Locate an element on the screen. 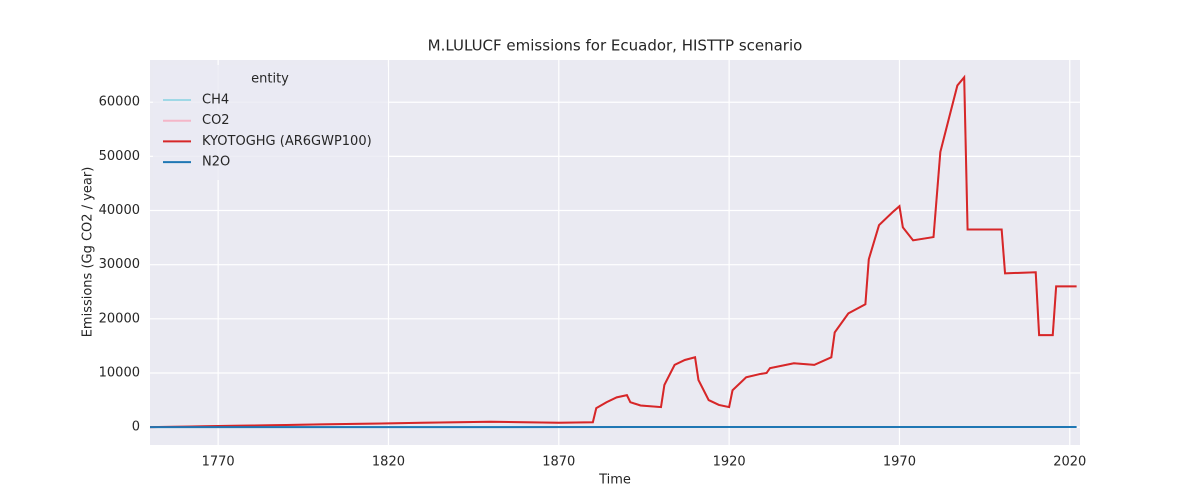 This screenshot has width=1200, height=500. legend-title: entity is located at coordinates (270, 79).